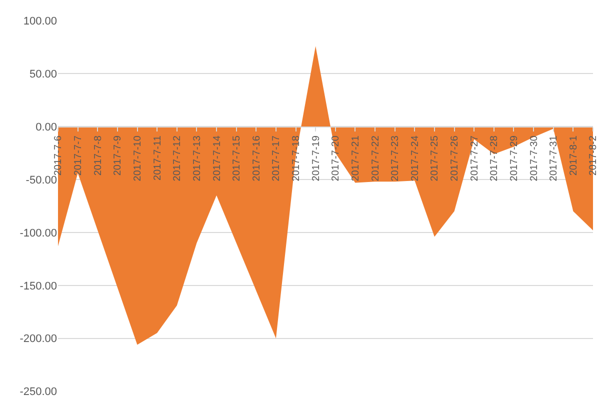 The height and width of the screenshot is (414, 607). I want to click on y-tick-label: -250.00, so click(38, 392).